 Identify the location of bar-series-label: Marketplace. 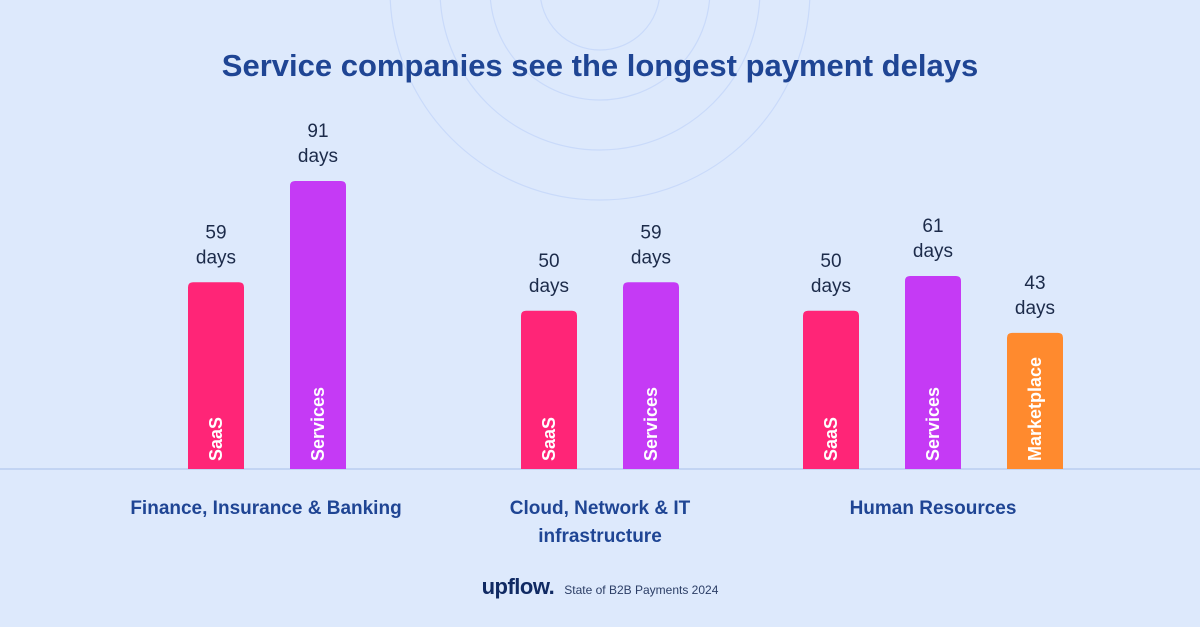
(1035, 409).